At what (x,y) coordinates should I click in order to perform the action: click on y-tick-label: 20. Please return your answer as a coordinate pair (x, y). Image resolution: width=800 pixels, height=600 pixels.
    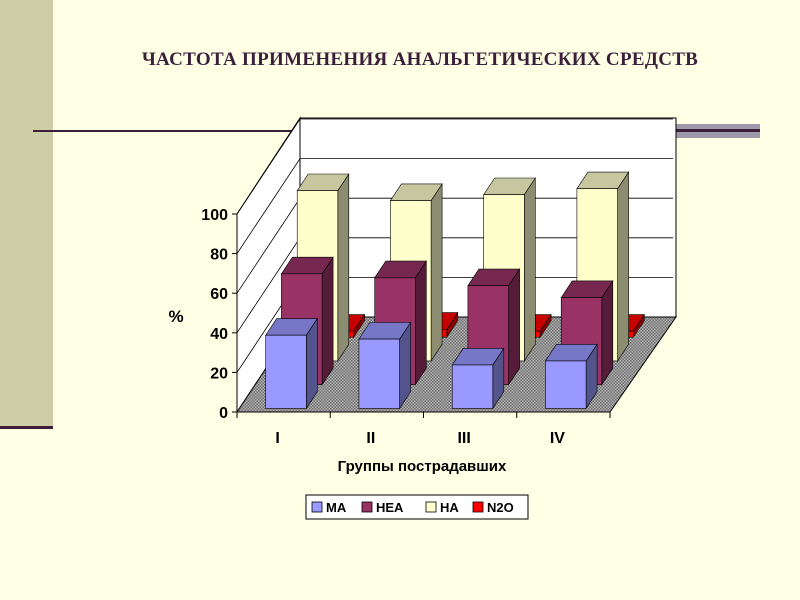
    Looking at the image, I should click on (219, 373).